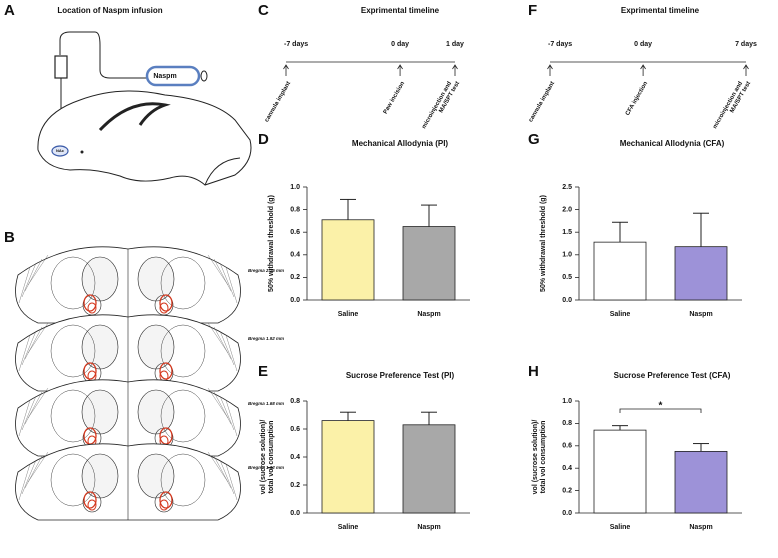 The width and height of the screenshot is (778, 558). Describe the element at coordinates (263, 10) in the screenshot. I see `panel-letter: C` at that location.